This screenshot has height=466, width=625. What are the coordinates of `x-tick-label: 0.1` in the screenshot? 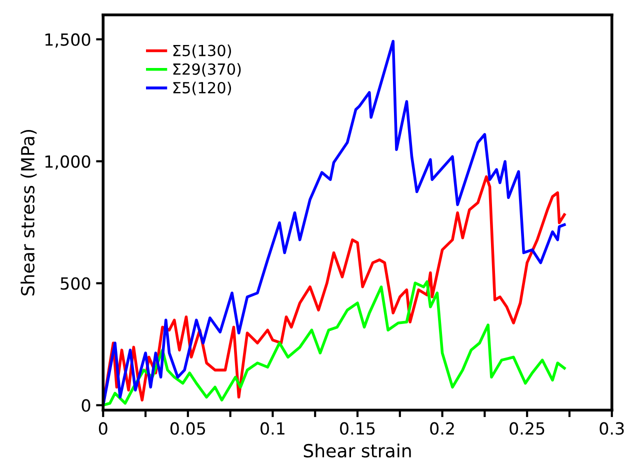 It's located at (272, 428).